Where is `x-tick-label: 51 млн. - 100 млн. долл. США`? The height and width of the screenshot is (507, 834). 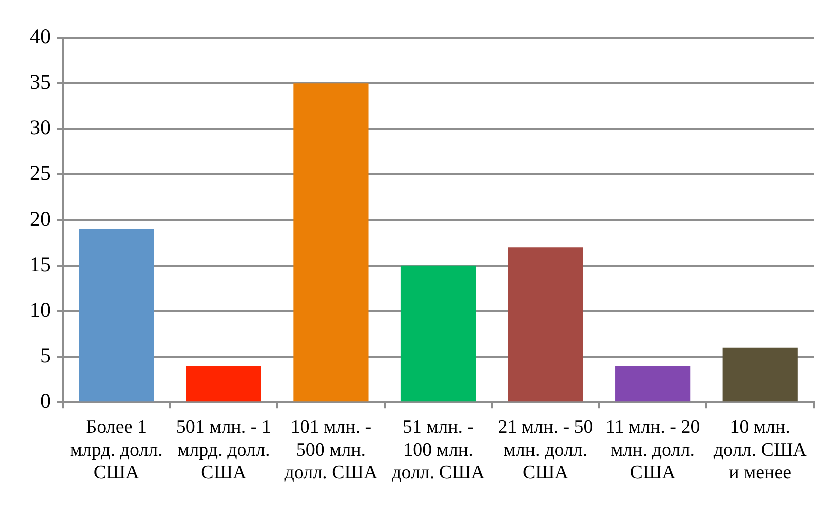 x-tick-label: 51 млн. - 100 млн. долл. США is located at coordinates (439, 450).